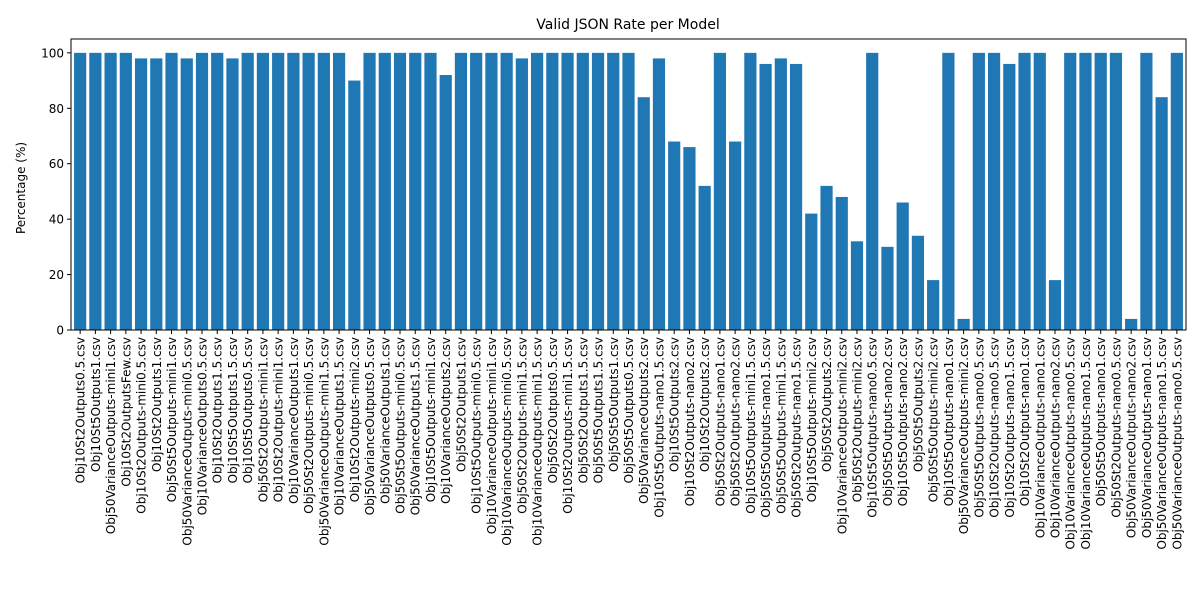 The width and height of the screenshot is (1200, 604). What do you see at coordinates (766, 427) in the screenshot?
I see `x-tick-label: Obj50St5Outputs-nano1.5.csv` at bounding box center [766, 427].